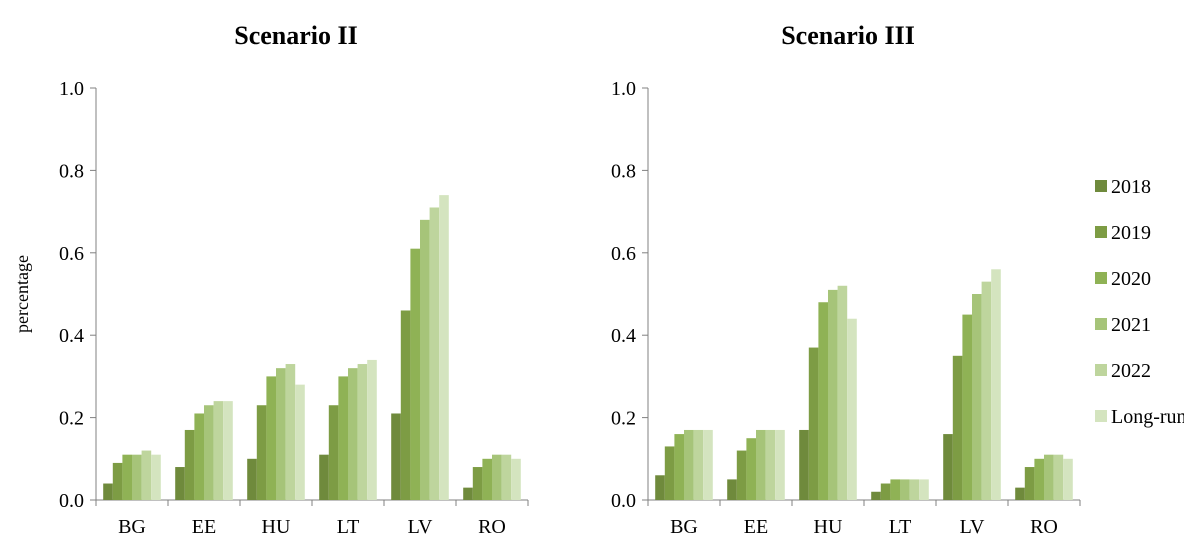 Image resolution: width=1184 pixels, height=539 pixels. What do you see at coordinates (1131, 325) in the screenshot?
I see `legend-label: 2021` at bounding box center [1131, 325].